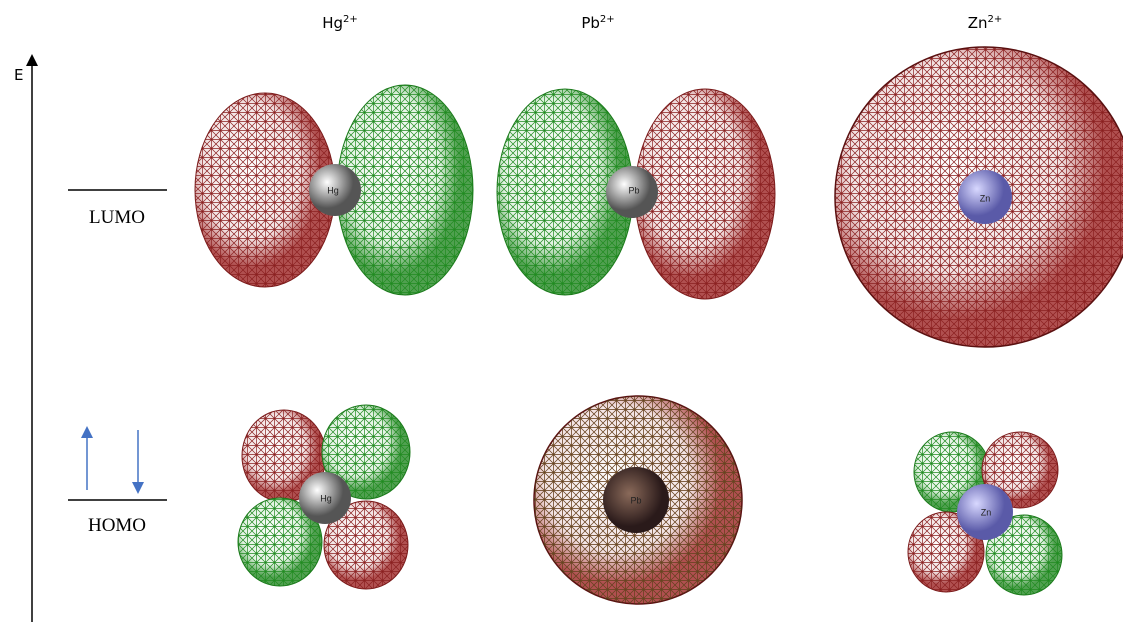 This screenshot has height=625, width=1123. Describe the element at coordinates (978, 23) in the screenshot. I see `ion-symbol: Zn` at that location.